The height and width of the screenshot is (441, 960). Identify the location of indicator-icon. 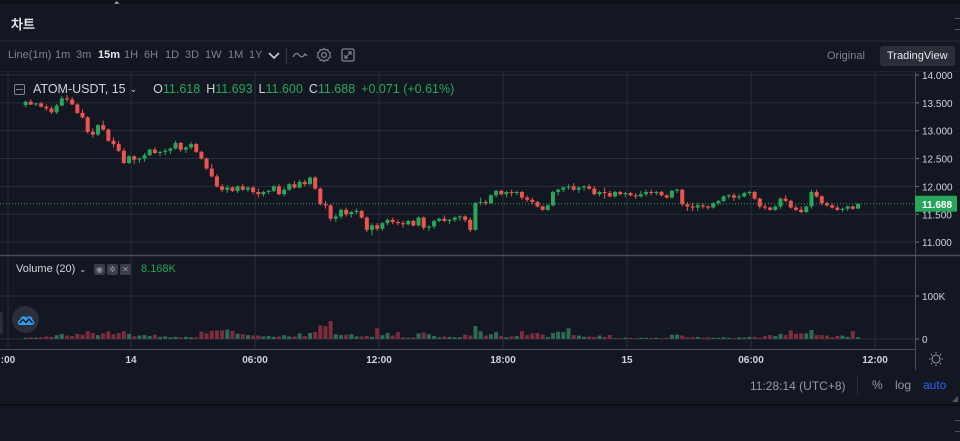
(300, 55).